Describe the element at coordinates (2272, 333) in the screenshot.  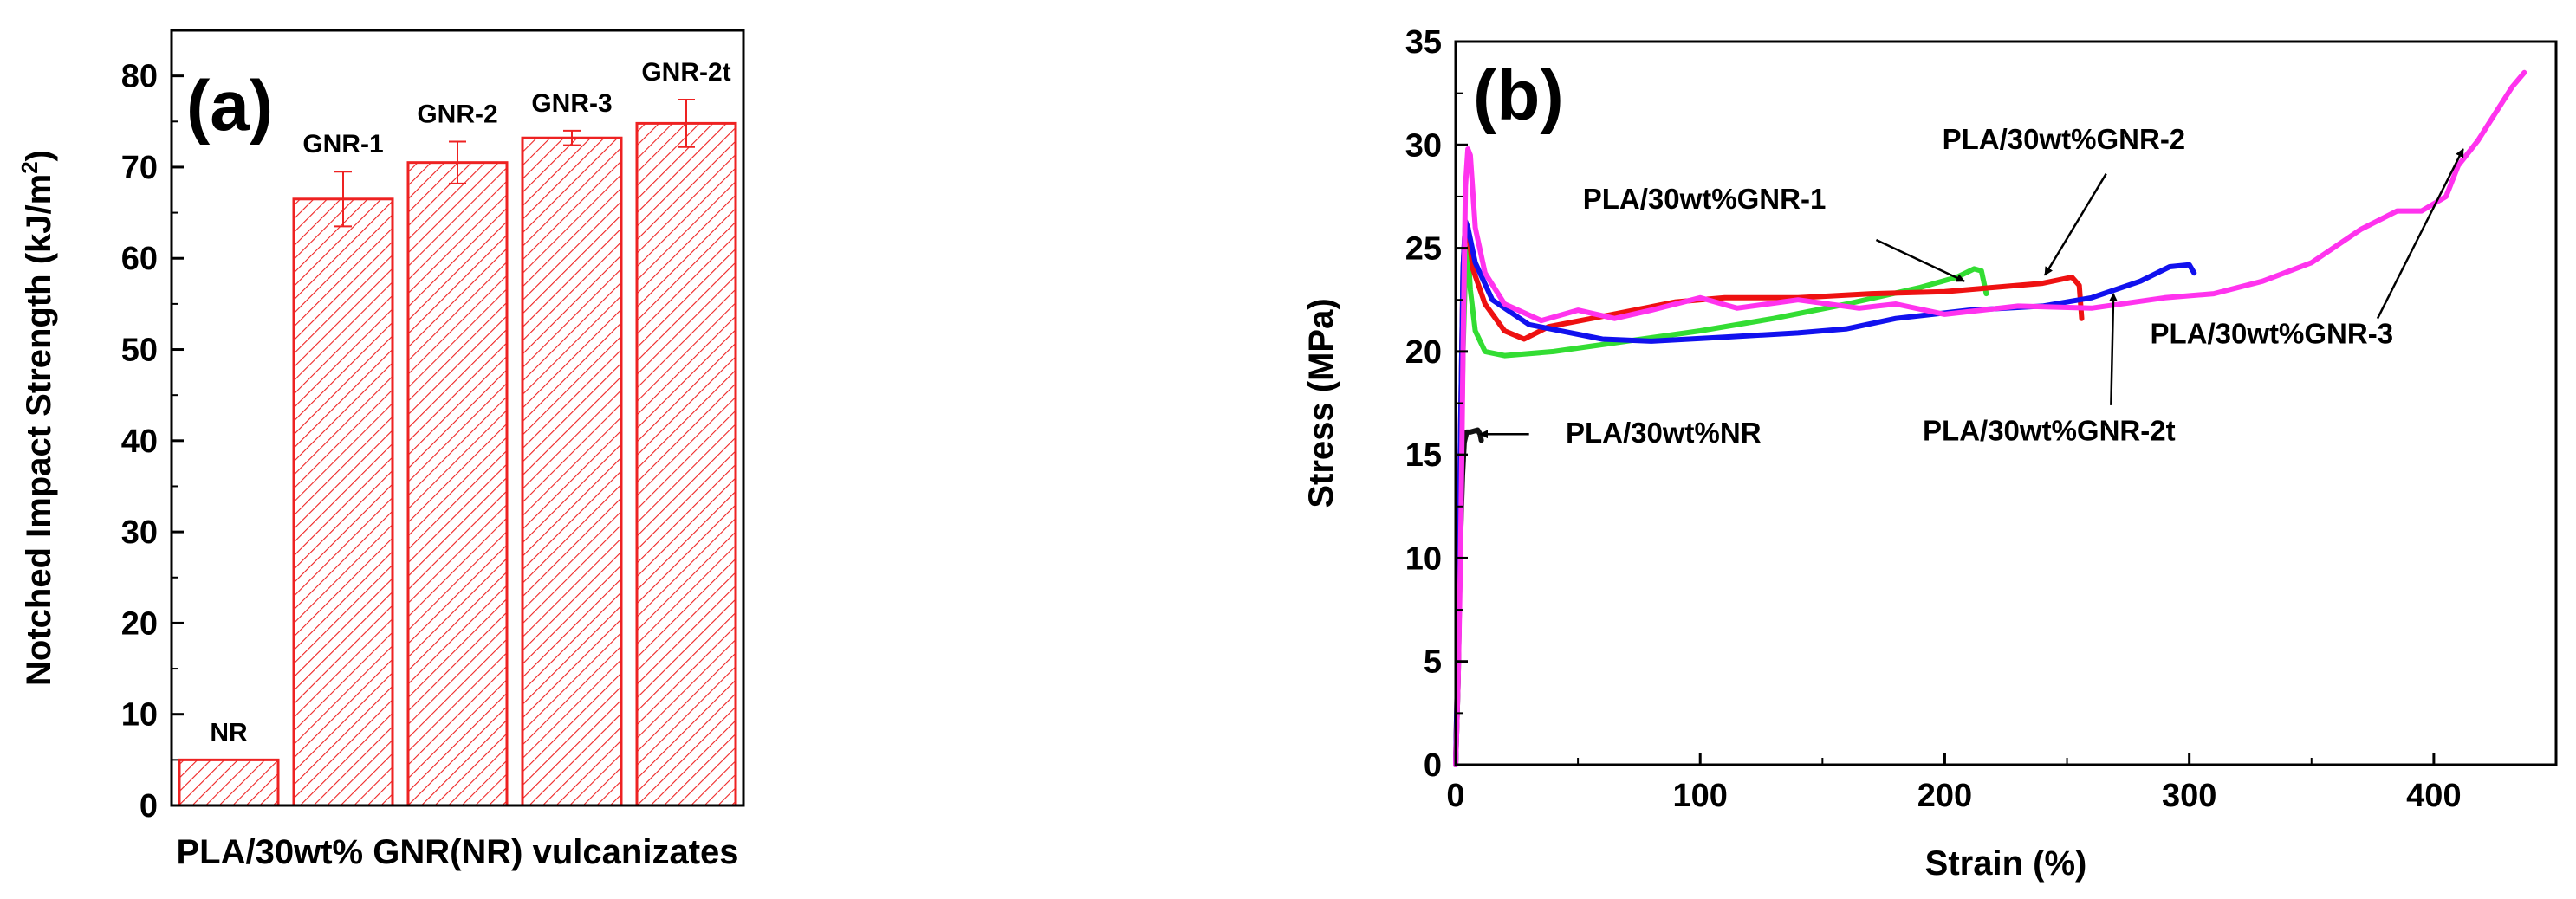
I see `annotation-label: PLA/30wt%GNR-3` at that location.